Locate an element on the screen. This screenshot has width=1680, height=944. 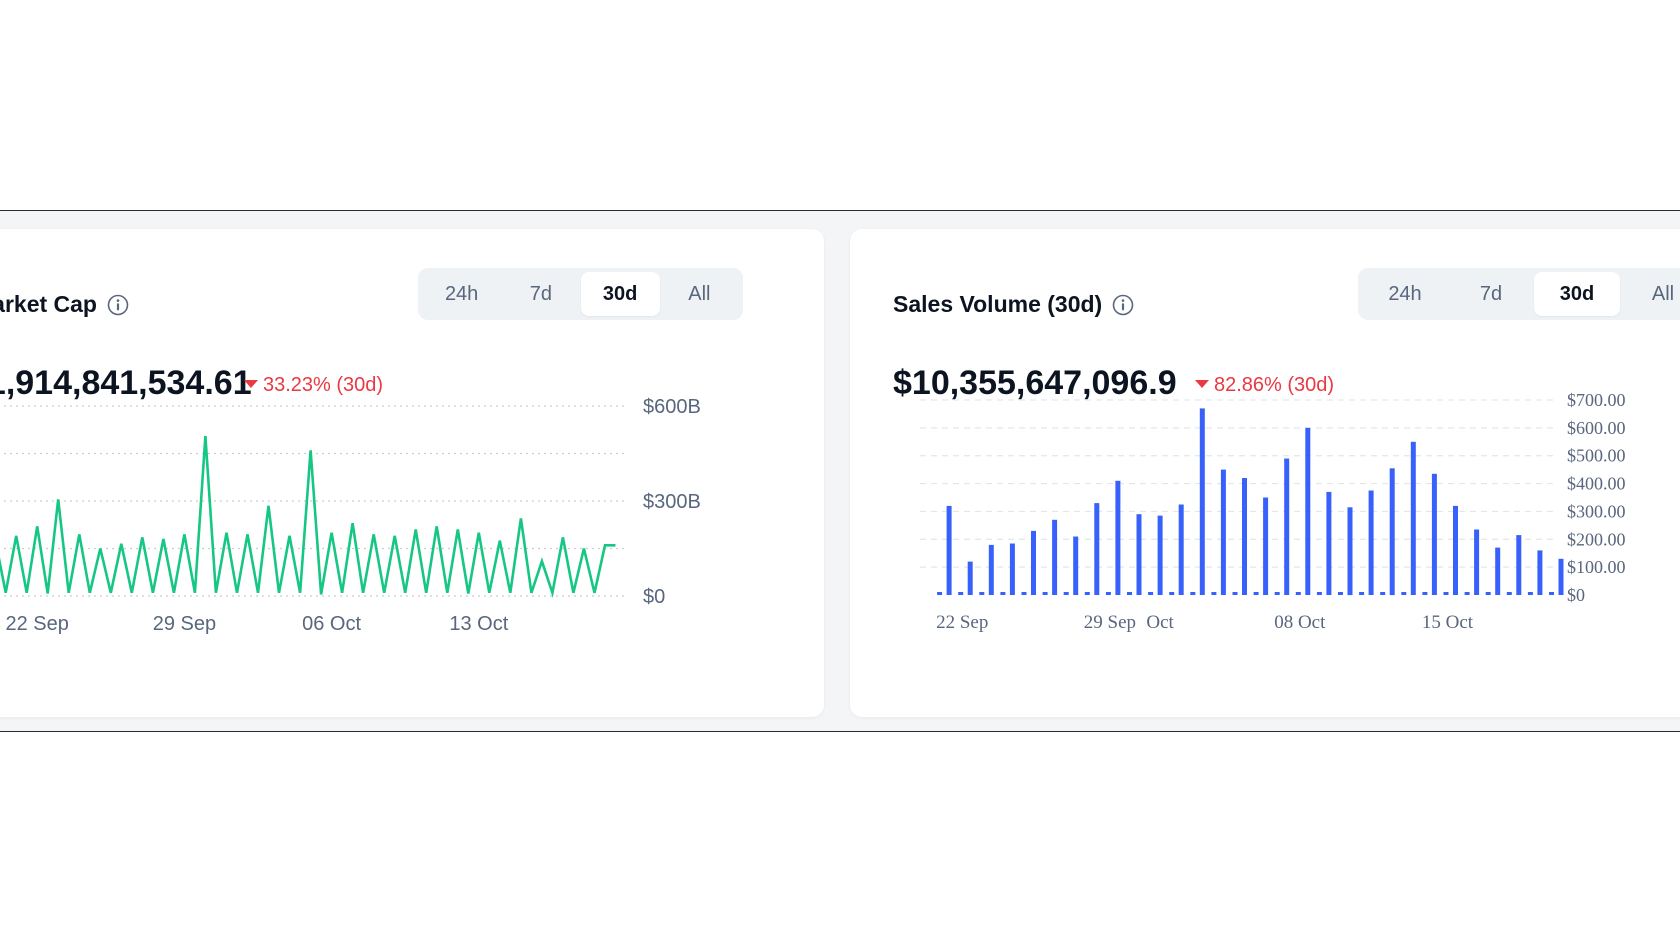
x-tick-label: 22 Sep is located at coordinates (962, 622).